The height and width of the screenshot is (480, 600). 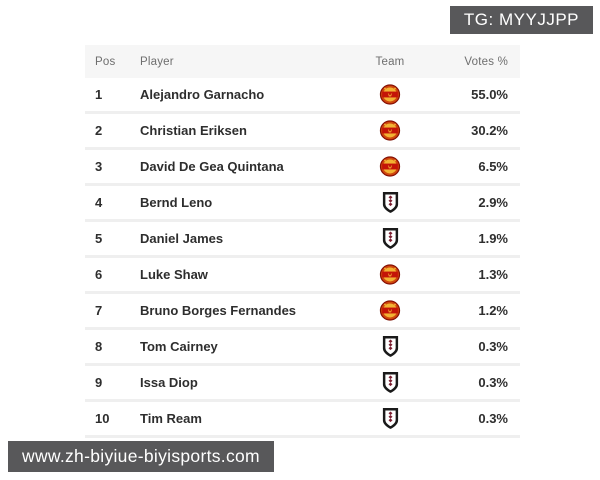 What do you see at coordinates (212, 166) in the screenshot?
I see `row-player: David De Gea Quintana` at bounding box center [212, 166].